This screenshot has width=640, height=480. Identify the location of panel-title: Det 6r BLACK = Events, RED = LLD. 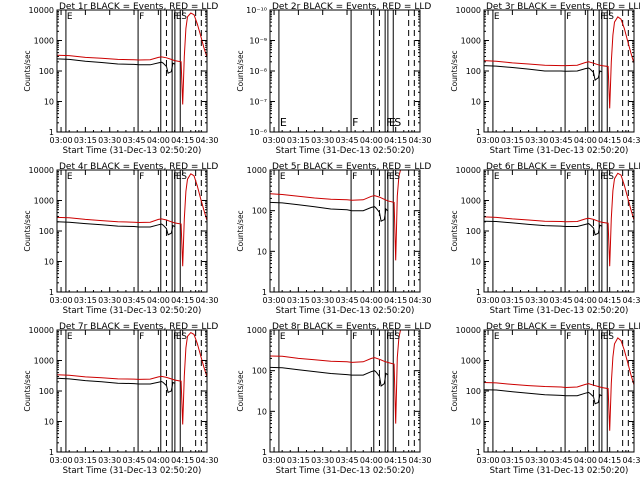
(563, 167).